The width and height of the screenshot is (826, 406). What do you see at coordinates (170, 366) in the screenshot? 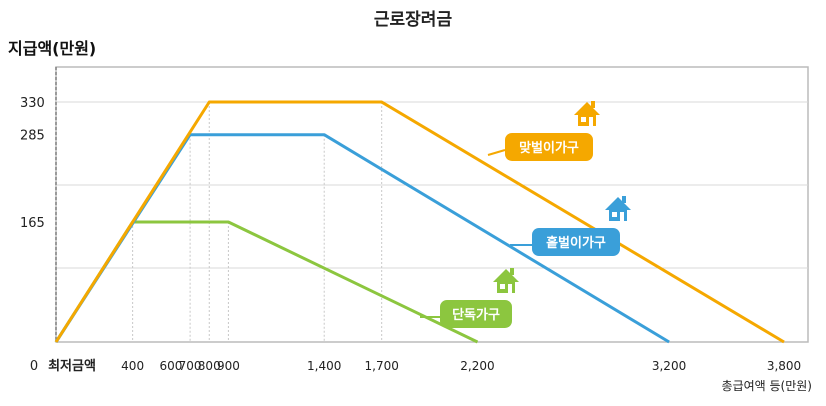
I see `x-tick-label-600: 600` at bounding box center [170, 366].